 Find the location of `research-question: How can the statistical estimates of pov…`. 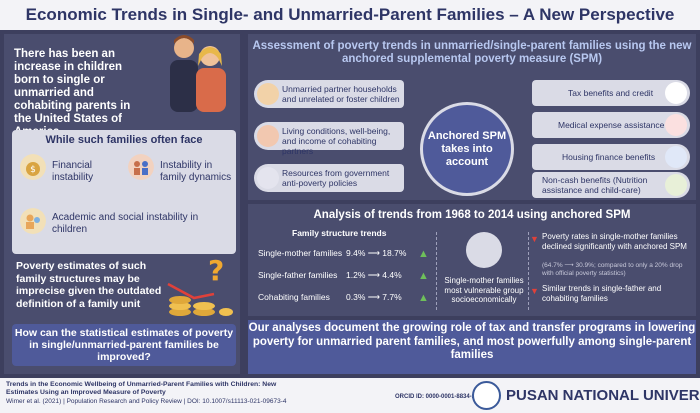

research-question: How can the statistical estimates of pov… is located at coordinates (124, 345).